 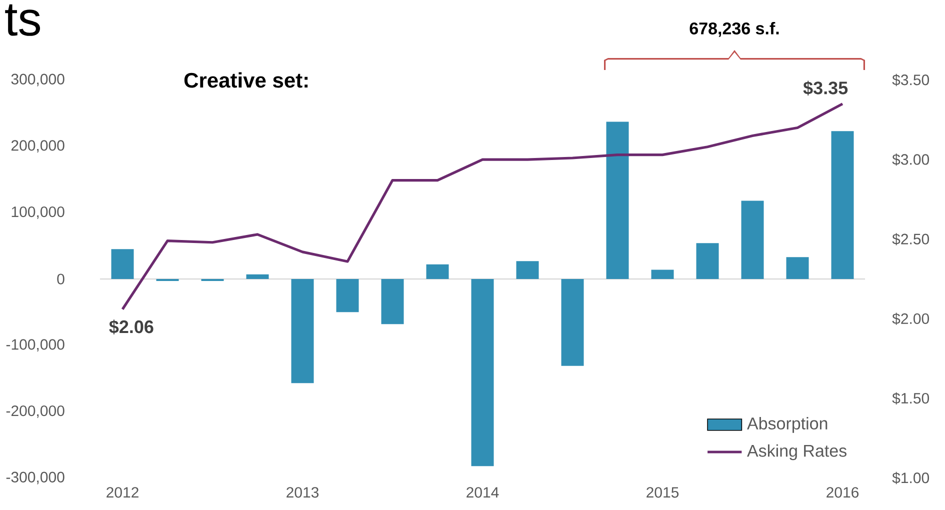 I want to click on x-tick-label: 2014, so click(x=482, y=492).